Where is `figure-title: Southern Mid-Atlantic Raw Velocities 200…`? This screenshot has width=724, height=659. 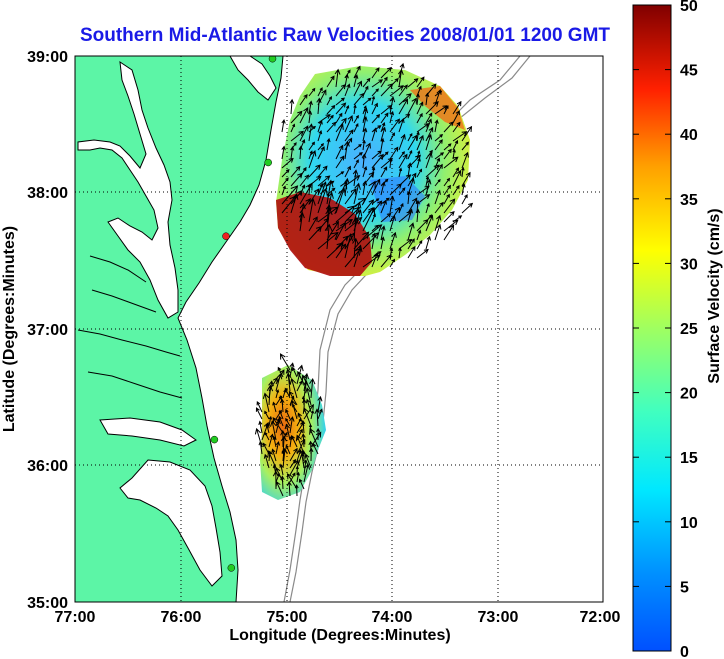 figure-title: Southern Mid-Atlantic Raw Velocities 200… is located at coordinates (345, 35).